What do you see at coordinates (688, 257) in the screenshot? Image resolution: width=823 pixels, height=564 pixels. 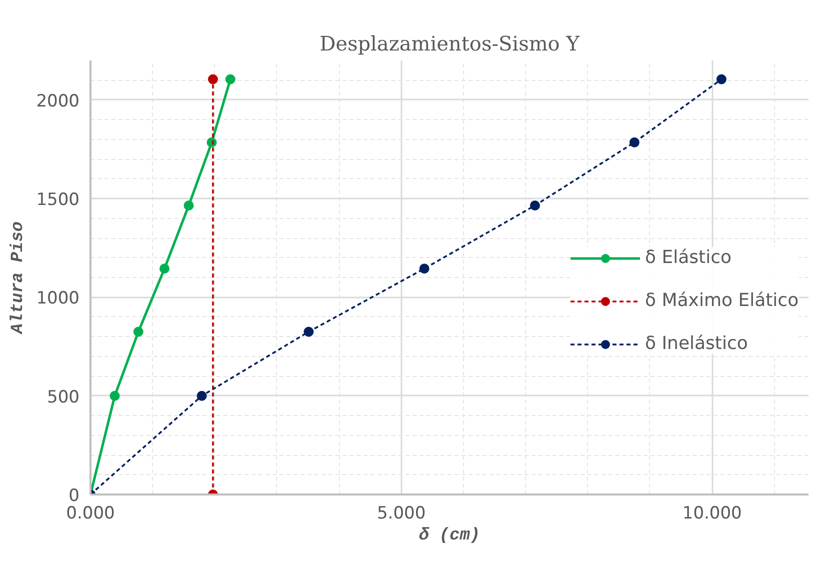 I see `legend-label: δ Elástico` at bounding box center [688, 257].